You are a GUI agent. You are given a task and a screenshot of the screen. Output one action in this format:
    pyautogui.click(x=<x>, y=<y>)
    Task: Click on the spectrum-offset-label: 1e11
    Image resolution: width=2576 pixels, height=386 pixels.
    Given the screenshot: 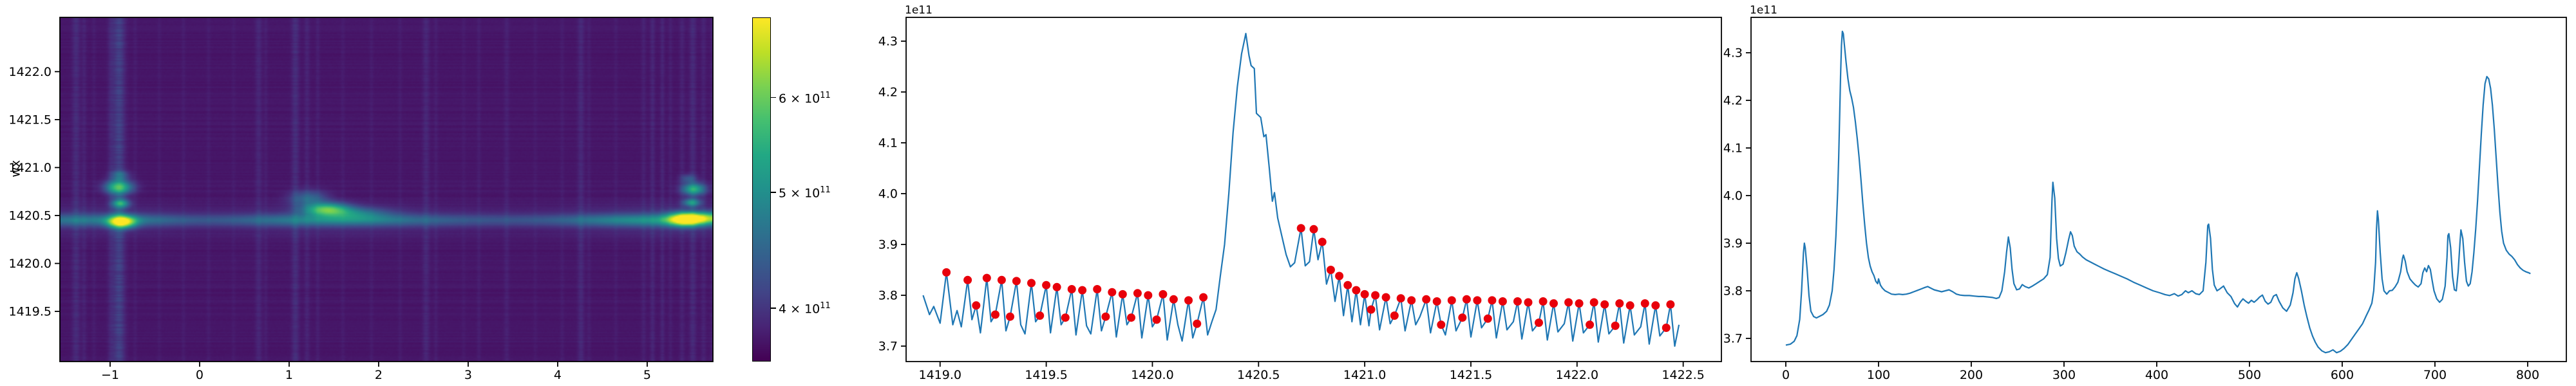 What is the action you would take?
    pyautogui.click(x=919, y=10)
    